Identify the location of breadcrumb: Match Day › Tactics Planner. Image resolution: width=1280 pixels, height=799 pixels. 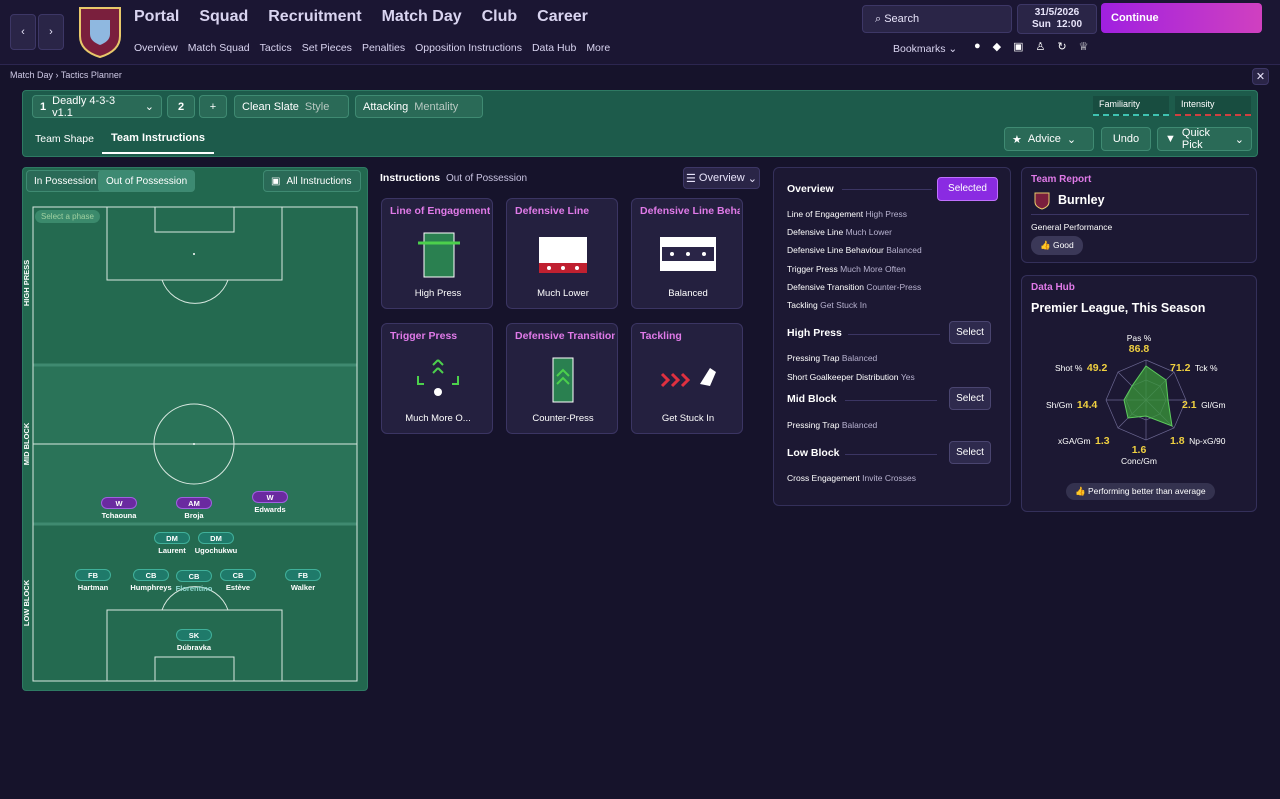
(66, 75).